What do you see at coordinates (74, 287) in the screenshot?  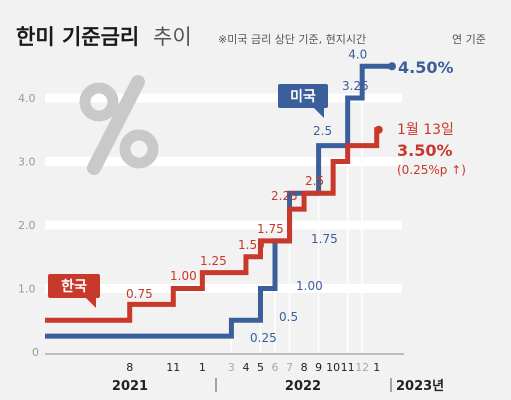 I see `legend-tag-kr-label: 한국` at bounding box center [74, 287].